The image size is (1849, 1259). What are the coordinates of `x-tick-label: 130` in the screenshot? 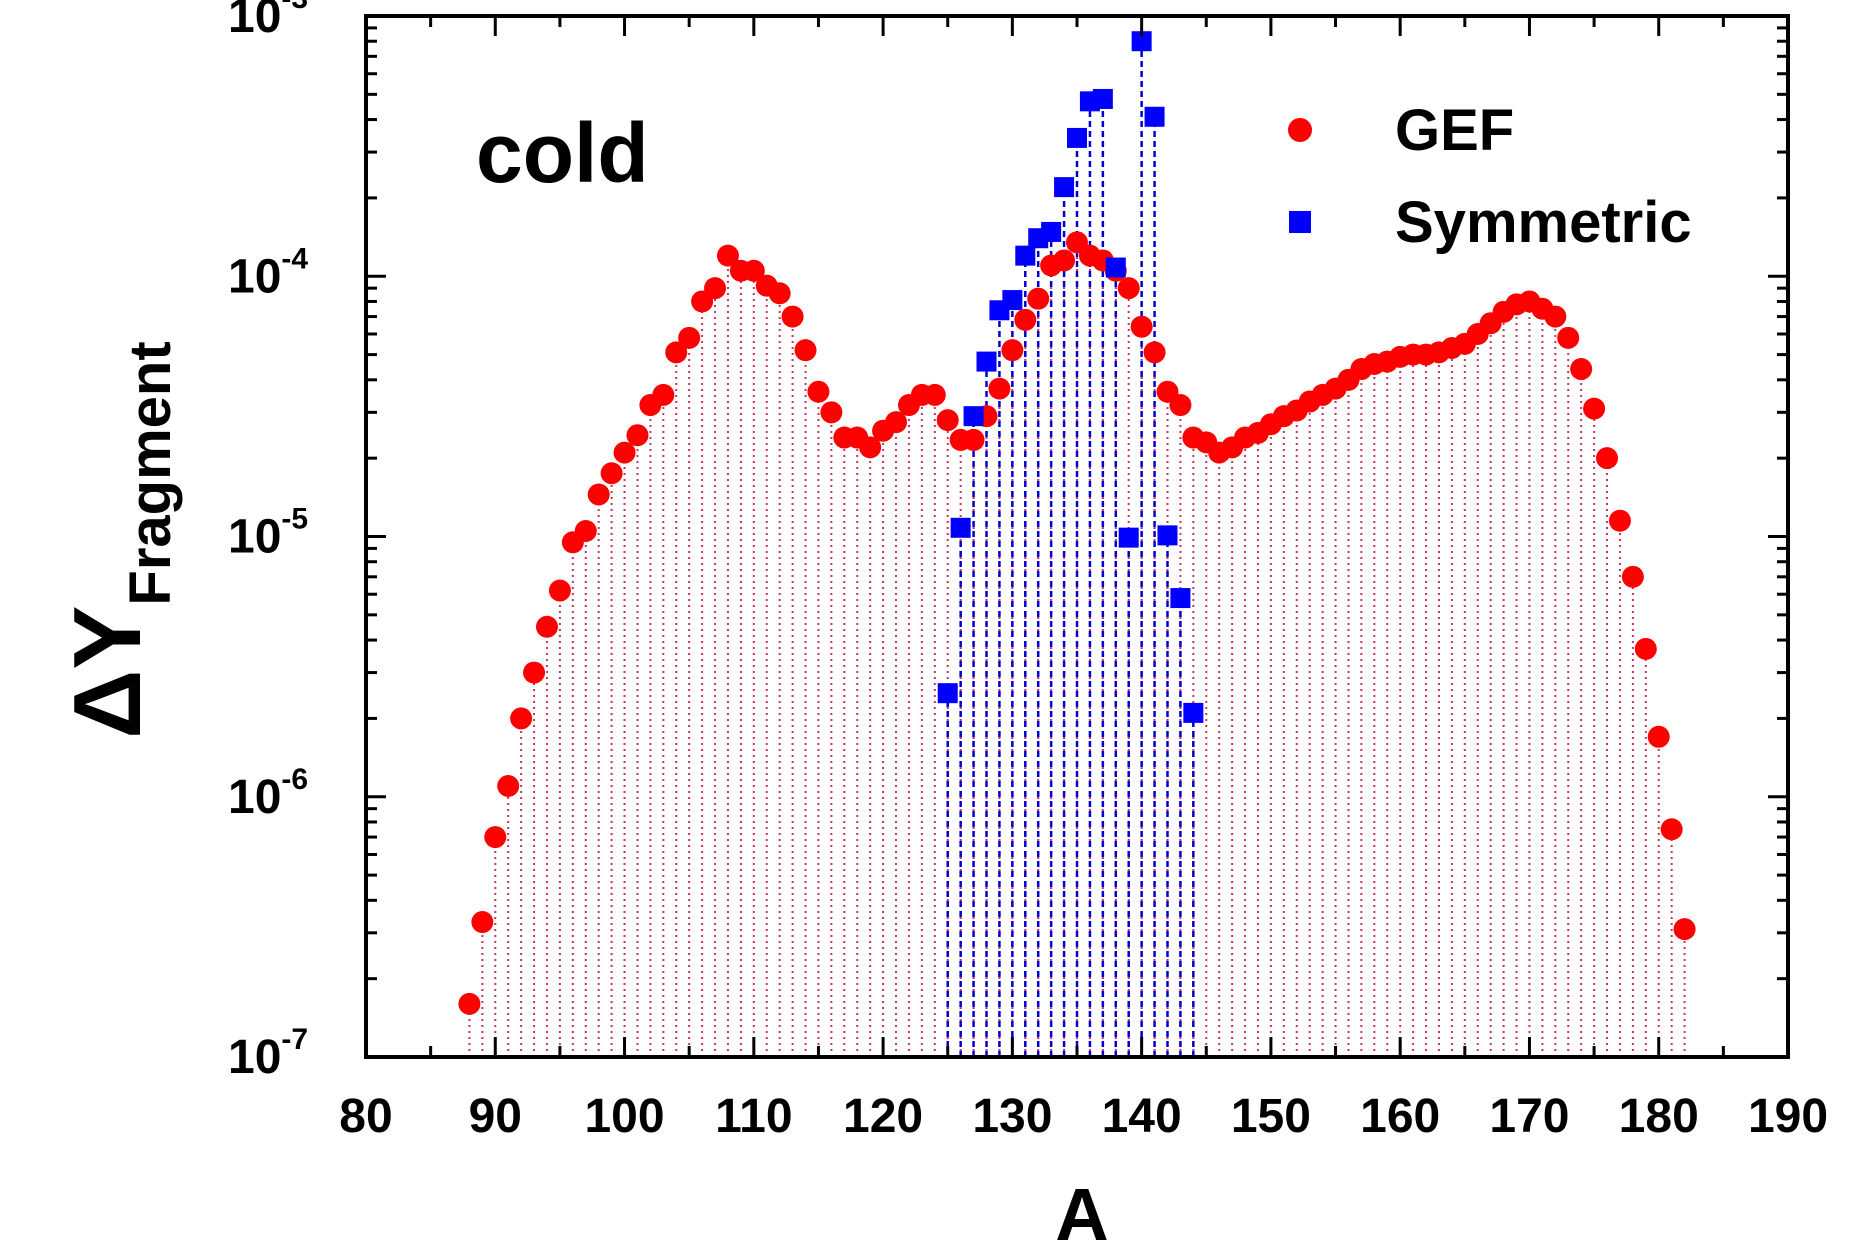 It's located at (1012, 1116).